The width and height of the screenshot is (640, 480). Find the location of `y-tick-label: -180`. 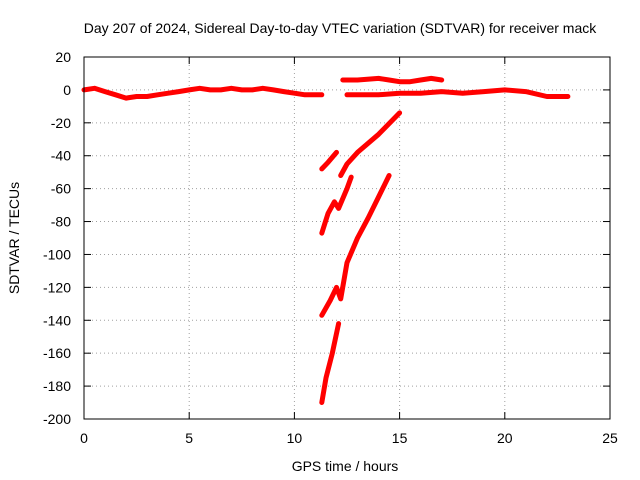

y-tick-label: -180 is located at coordinates (57, 386).